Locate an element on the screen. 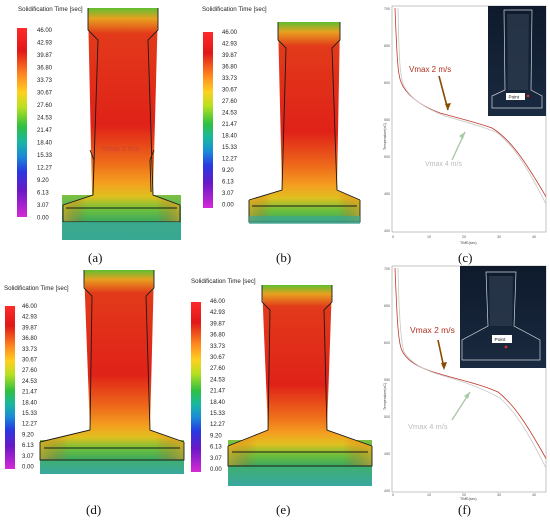 Image resolution: width=550 pixels, height=522 pixels. annotation-vmax-4: Vmax 4 m/s is located at coordinates (443, 164).